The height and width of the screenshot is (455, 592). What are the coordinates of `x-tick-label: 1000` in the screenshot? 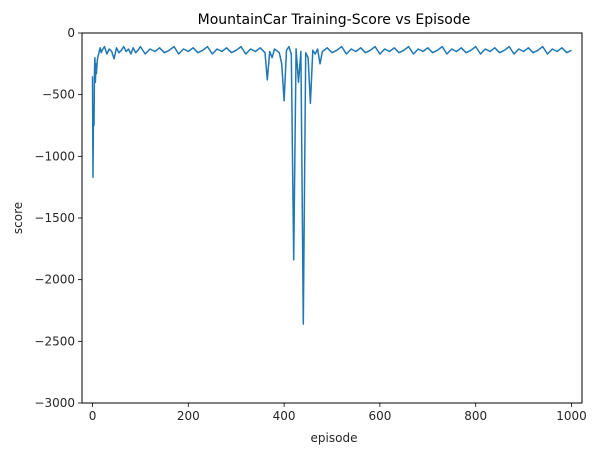 It's located at (571, 416).